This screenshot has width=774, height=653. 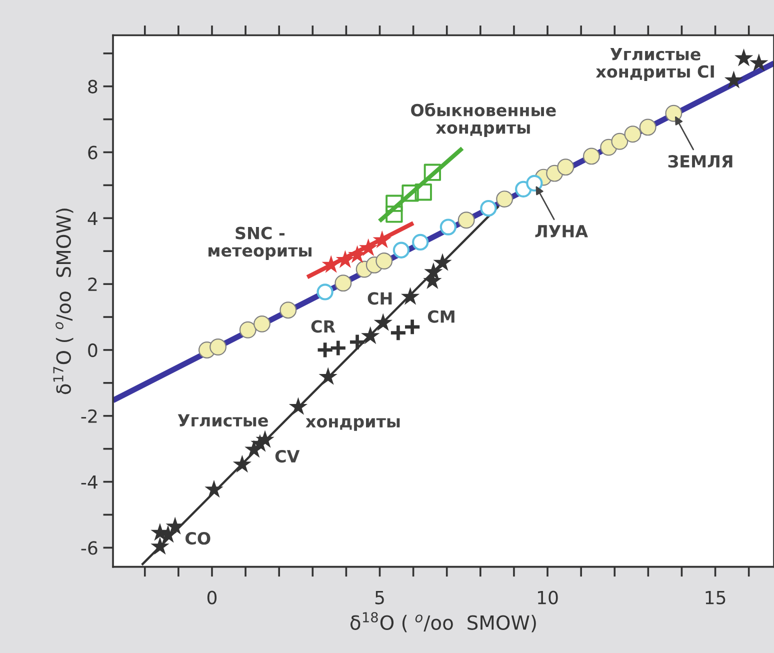 I want to click on annotation: CR, so click(x=323, y=326).